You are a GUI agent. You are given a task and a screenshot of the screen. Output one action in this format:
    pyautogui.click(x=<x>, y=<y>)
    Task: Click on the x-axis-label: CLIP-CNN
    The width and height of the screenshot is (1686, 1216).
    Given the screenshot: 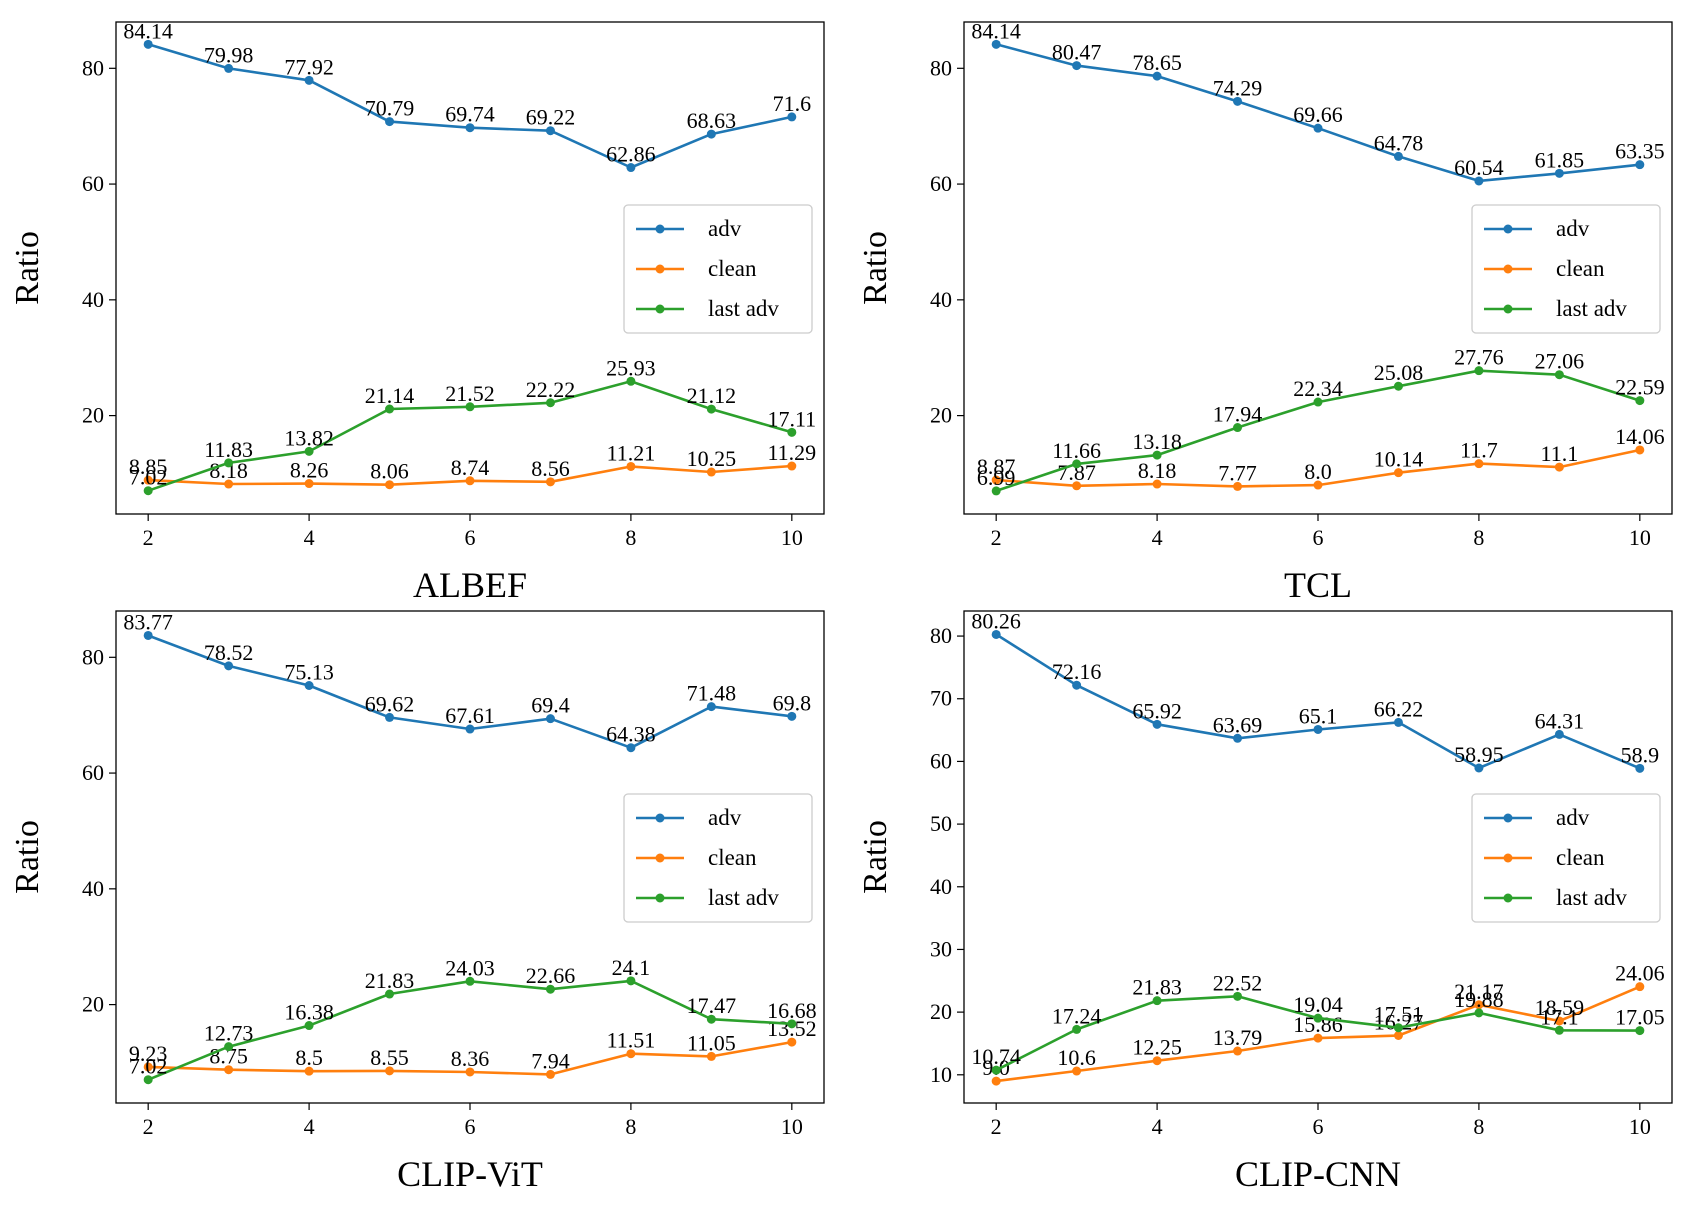 What is the action you would take?
    pyautogui.click(x=1318, y=1174)
    